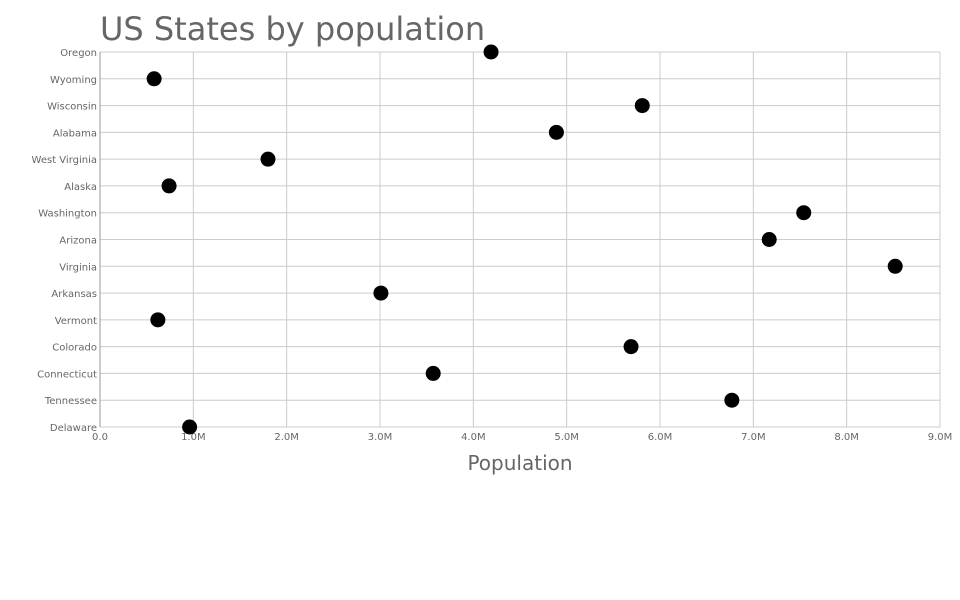 This screenshot has height=600, width=960. I want to click on x-tick-label: 1.0M, so click(193, 437).